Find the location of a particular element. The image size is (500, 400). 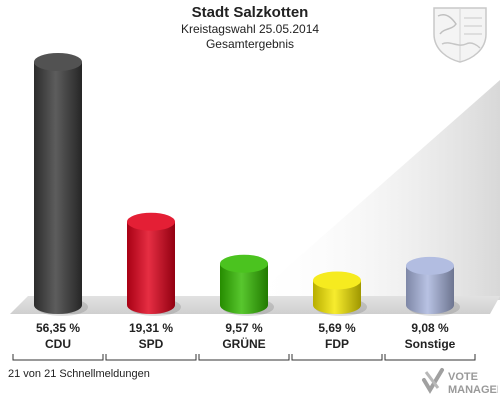

value-labels: 56,35 % 19,31 % 9,57 % 5,69 % 9,08 % is located at coordinates (242, 328).